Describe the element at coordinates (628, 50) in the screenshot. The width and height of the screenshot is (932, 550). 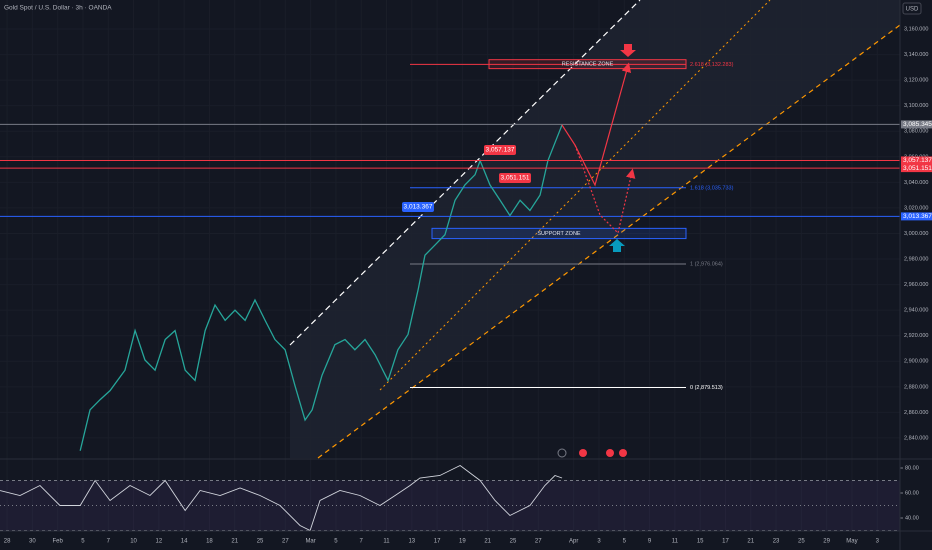
I see `down-arrow` at that location.